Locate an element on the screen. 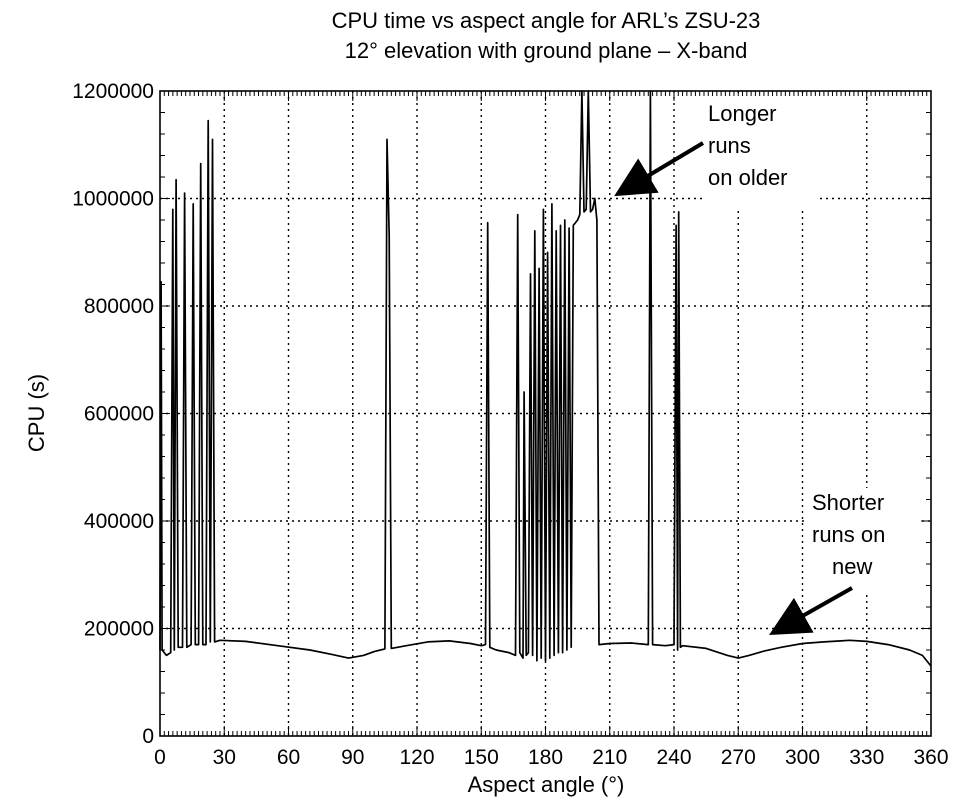 The width and height of the screenshot is (967, 809). annotation-shorter-line-1: Shorter is located at coordinates (848, 502).